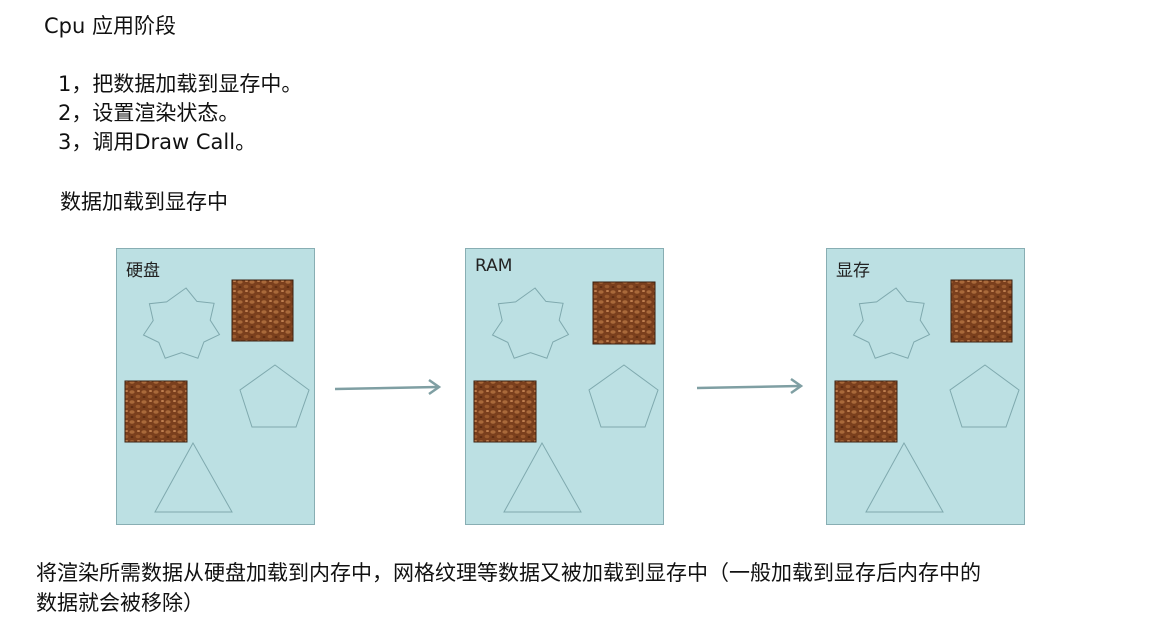 This screenshot has height=623, width=1157. What do you see at coordinates (143, 271) in the screenshot?
I see `panel-label: 硬盘` at bounding box center [143, 271].